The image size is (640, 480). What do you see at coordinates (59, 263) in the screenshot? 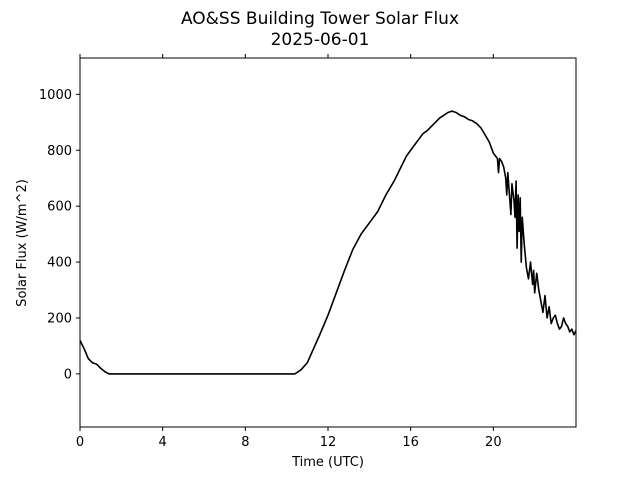
I see `y-tick-label: 400` at bounding box center [59, 263].